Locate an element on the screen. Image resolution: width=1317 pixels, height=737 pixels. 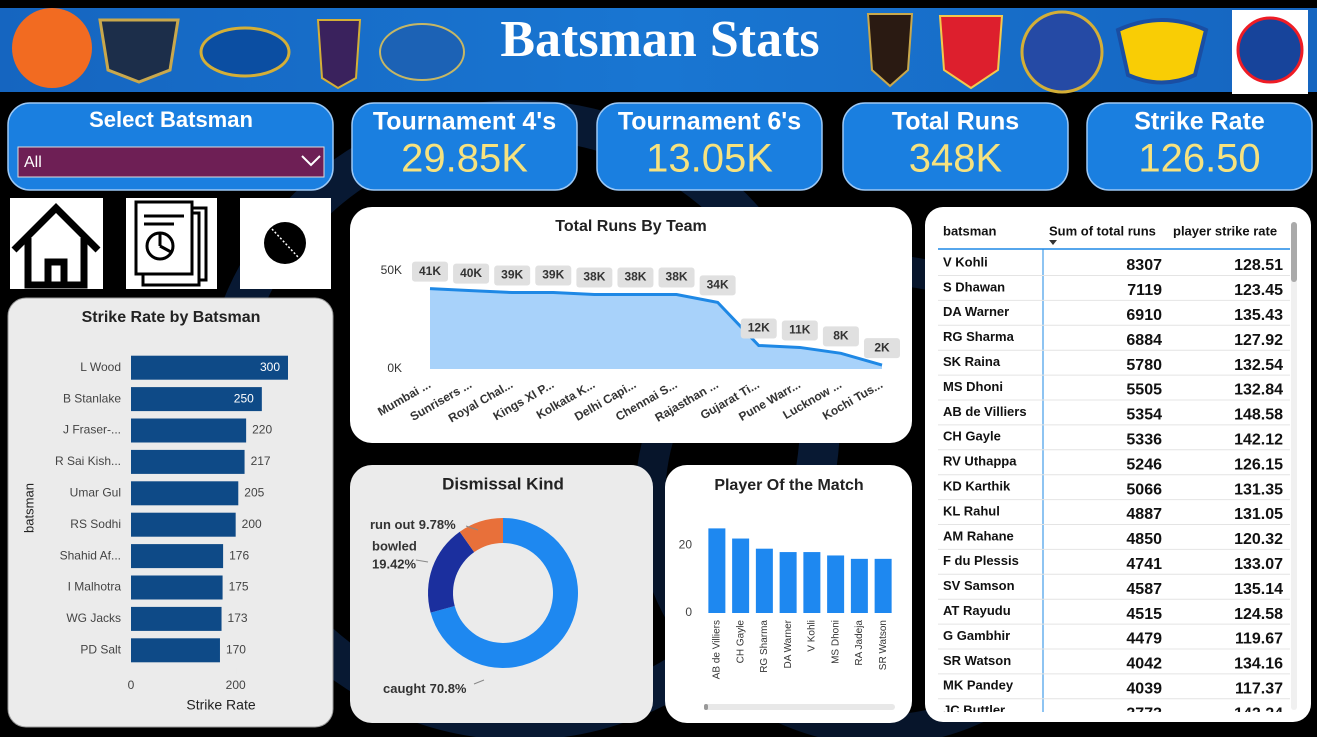
kpi-label: Tournament 6's is located at coordinates (709, 122).